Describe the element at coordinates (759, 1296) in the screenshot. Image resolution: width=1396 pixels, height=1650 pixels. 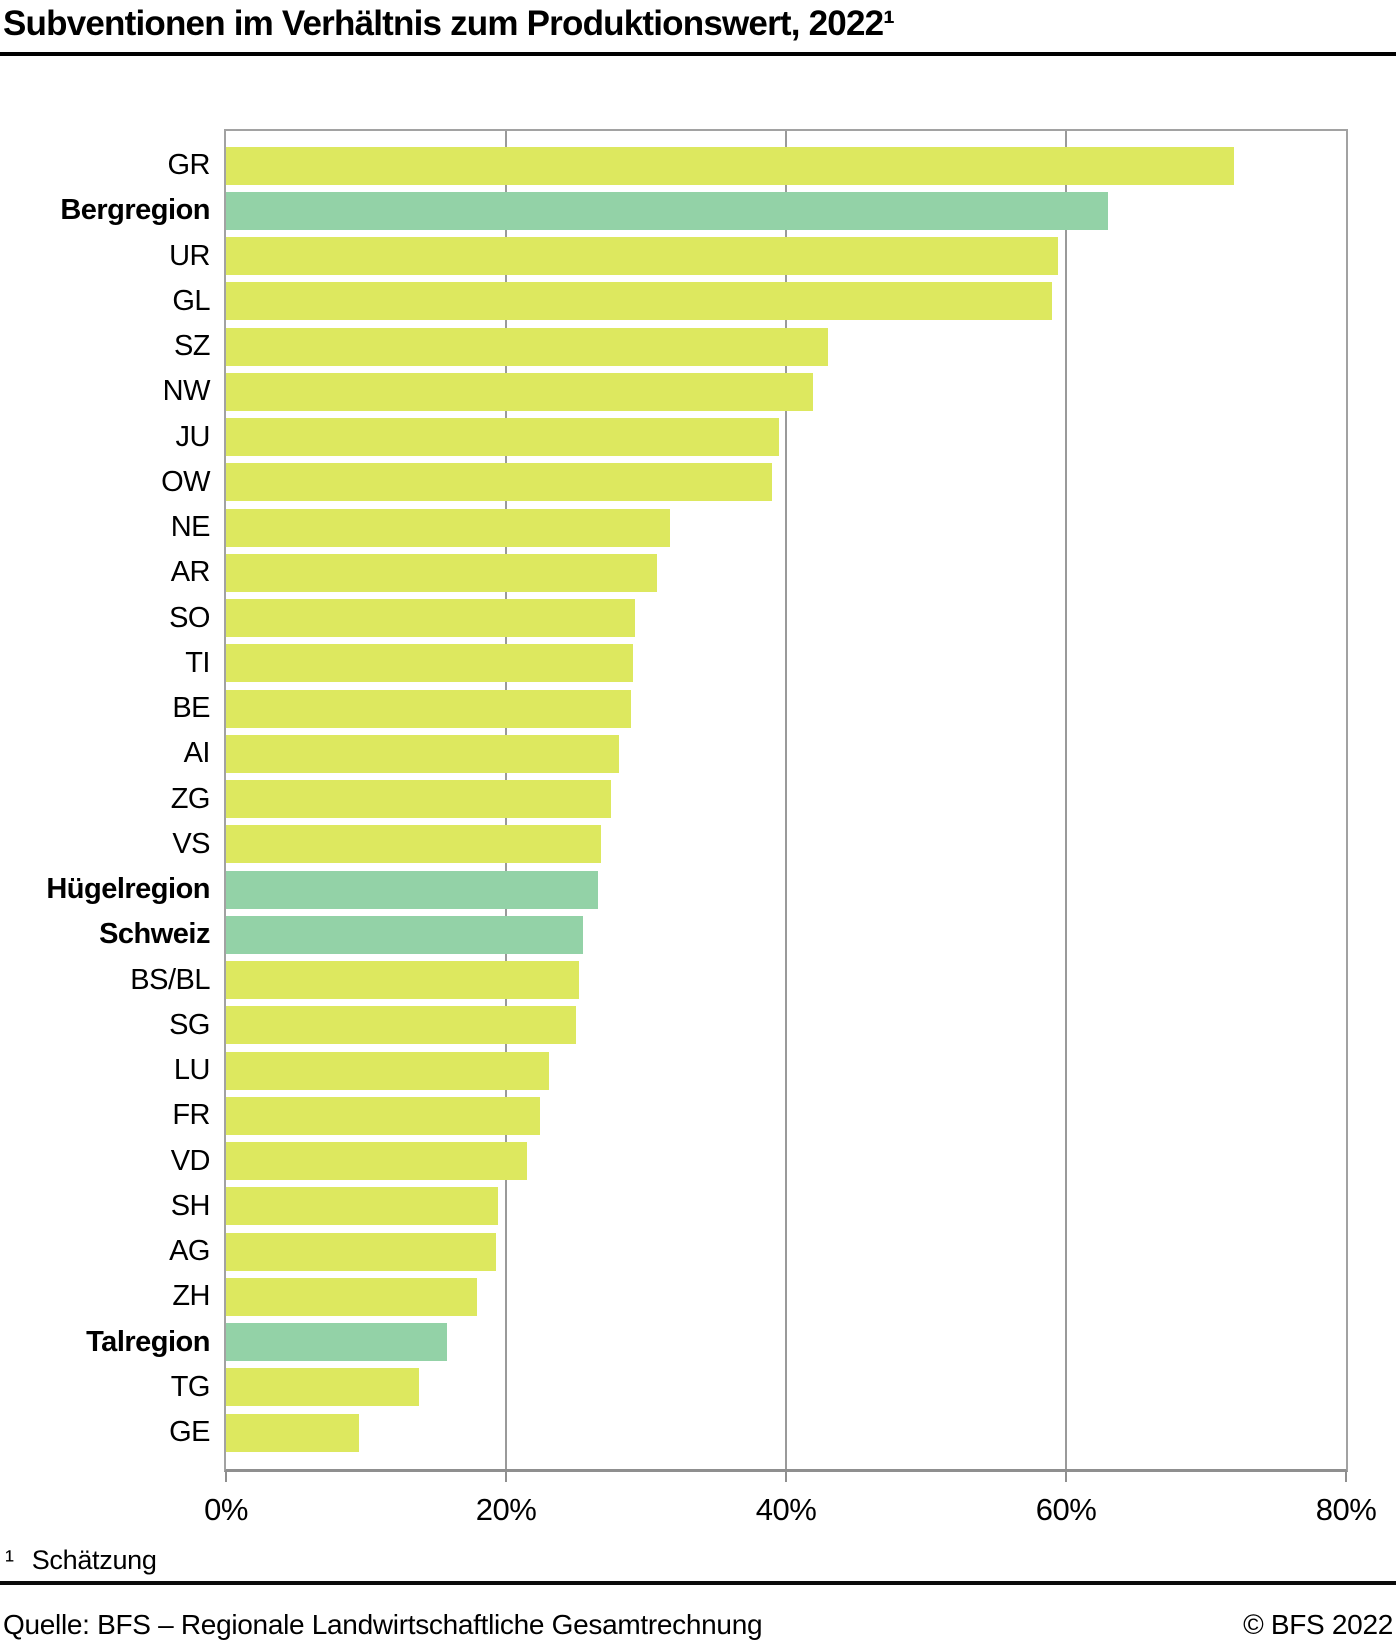
I see `bar-row: ZH` at that location.